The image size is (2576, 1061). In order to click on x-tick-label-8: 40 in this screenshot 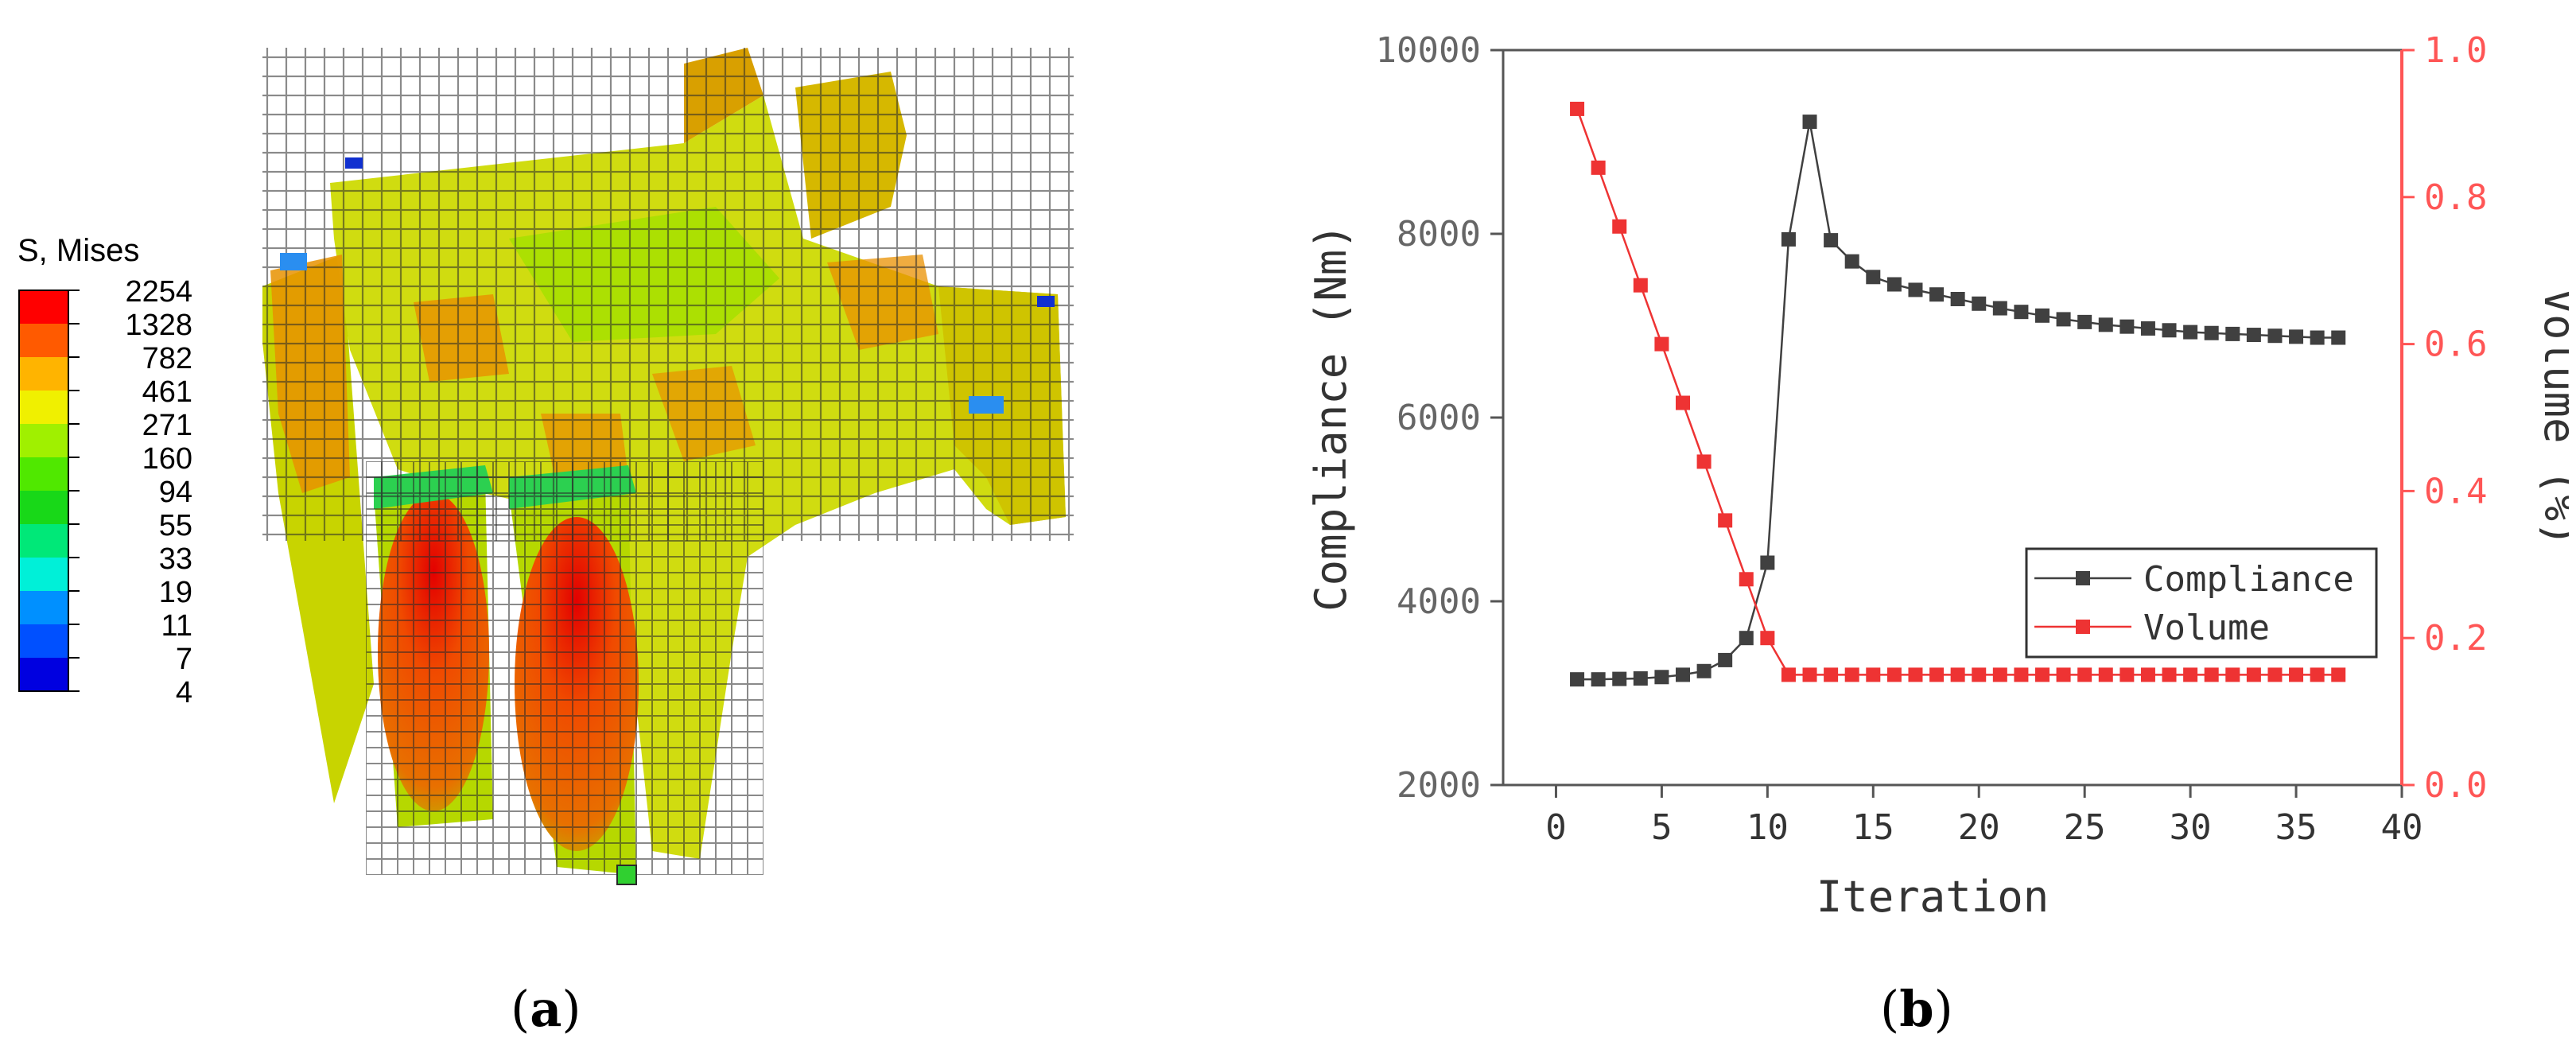, I will do `click(2402, 827)`.